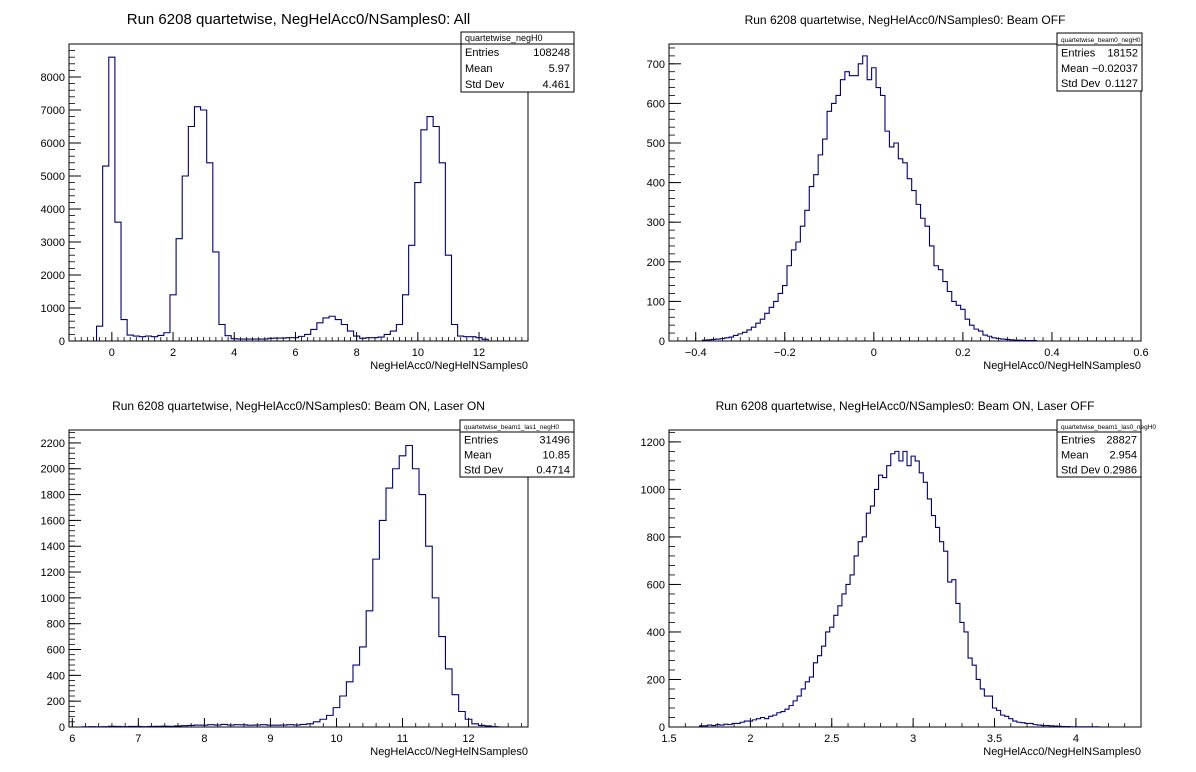 The height and width of the screenshot is (772, 1196). Describe the element at coordinates (913, 739) in the screenshot. I see `x-tick-label: 3` at that location.